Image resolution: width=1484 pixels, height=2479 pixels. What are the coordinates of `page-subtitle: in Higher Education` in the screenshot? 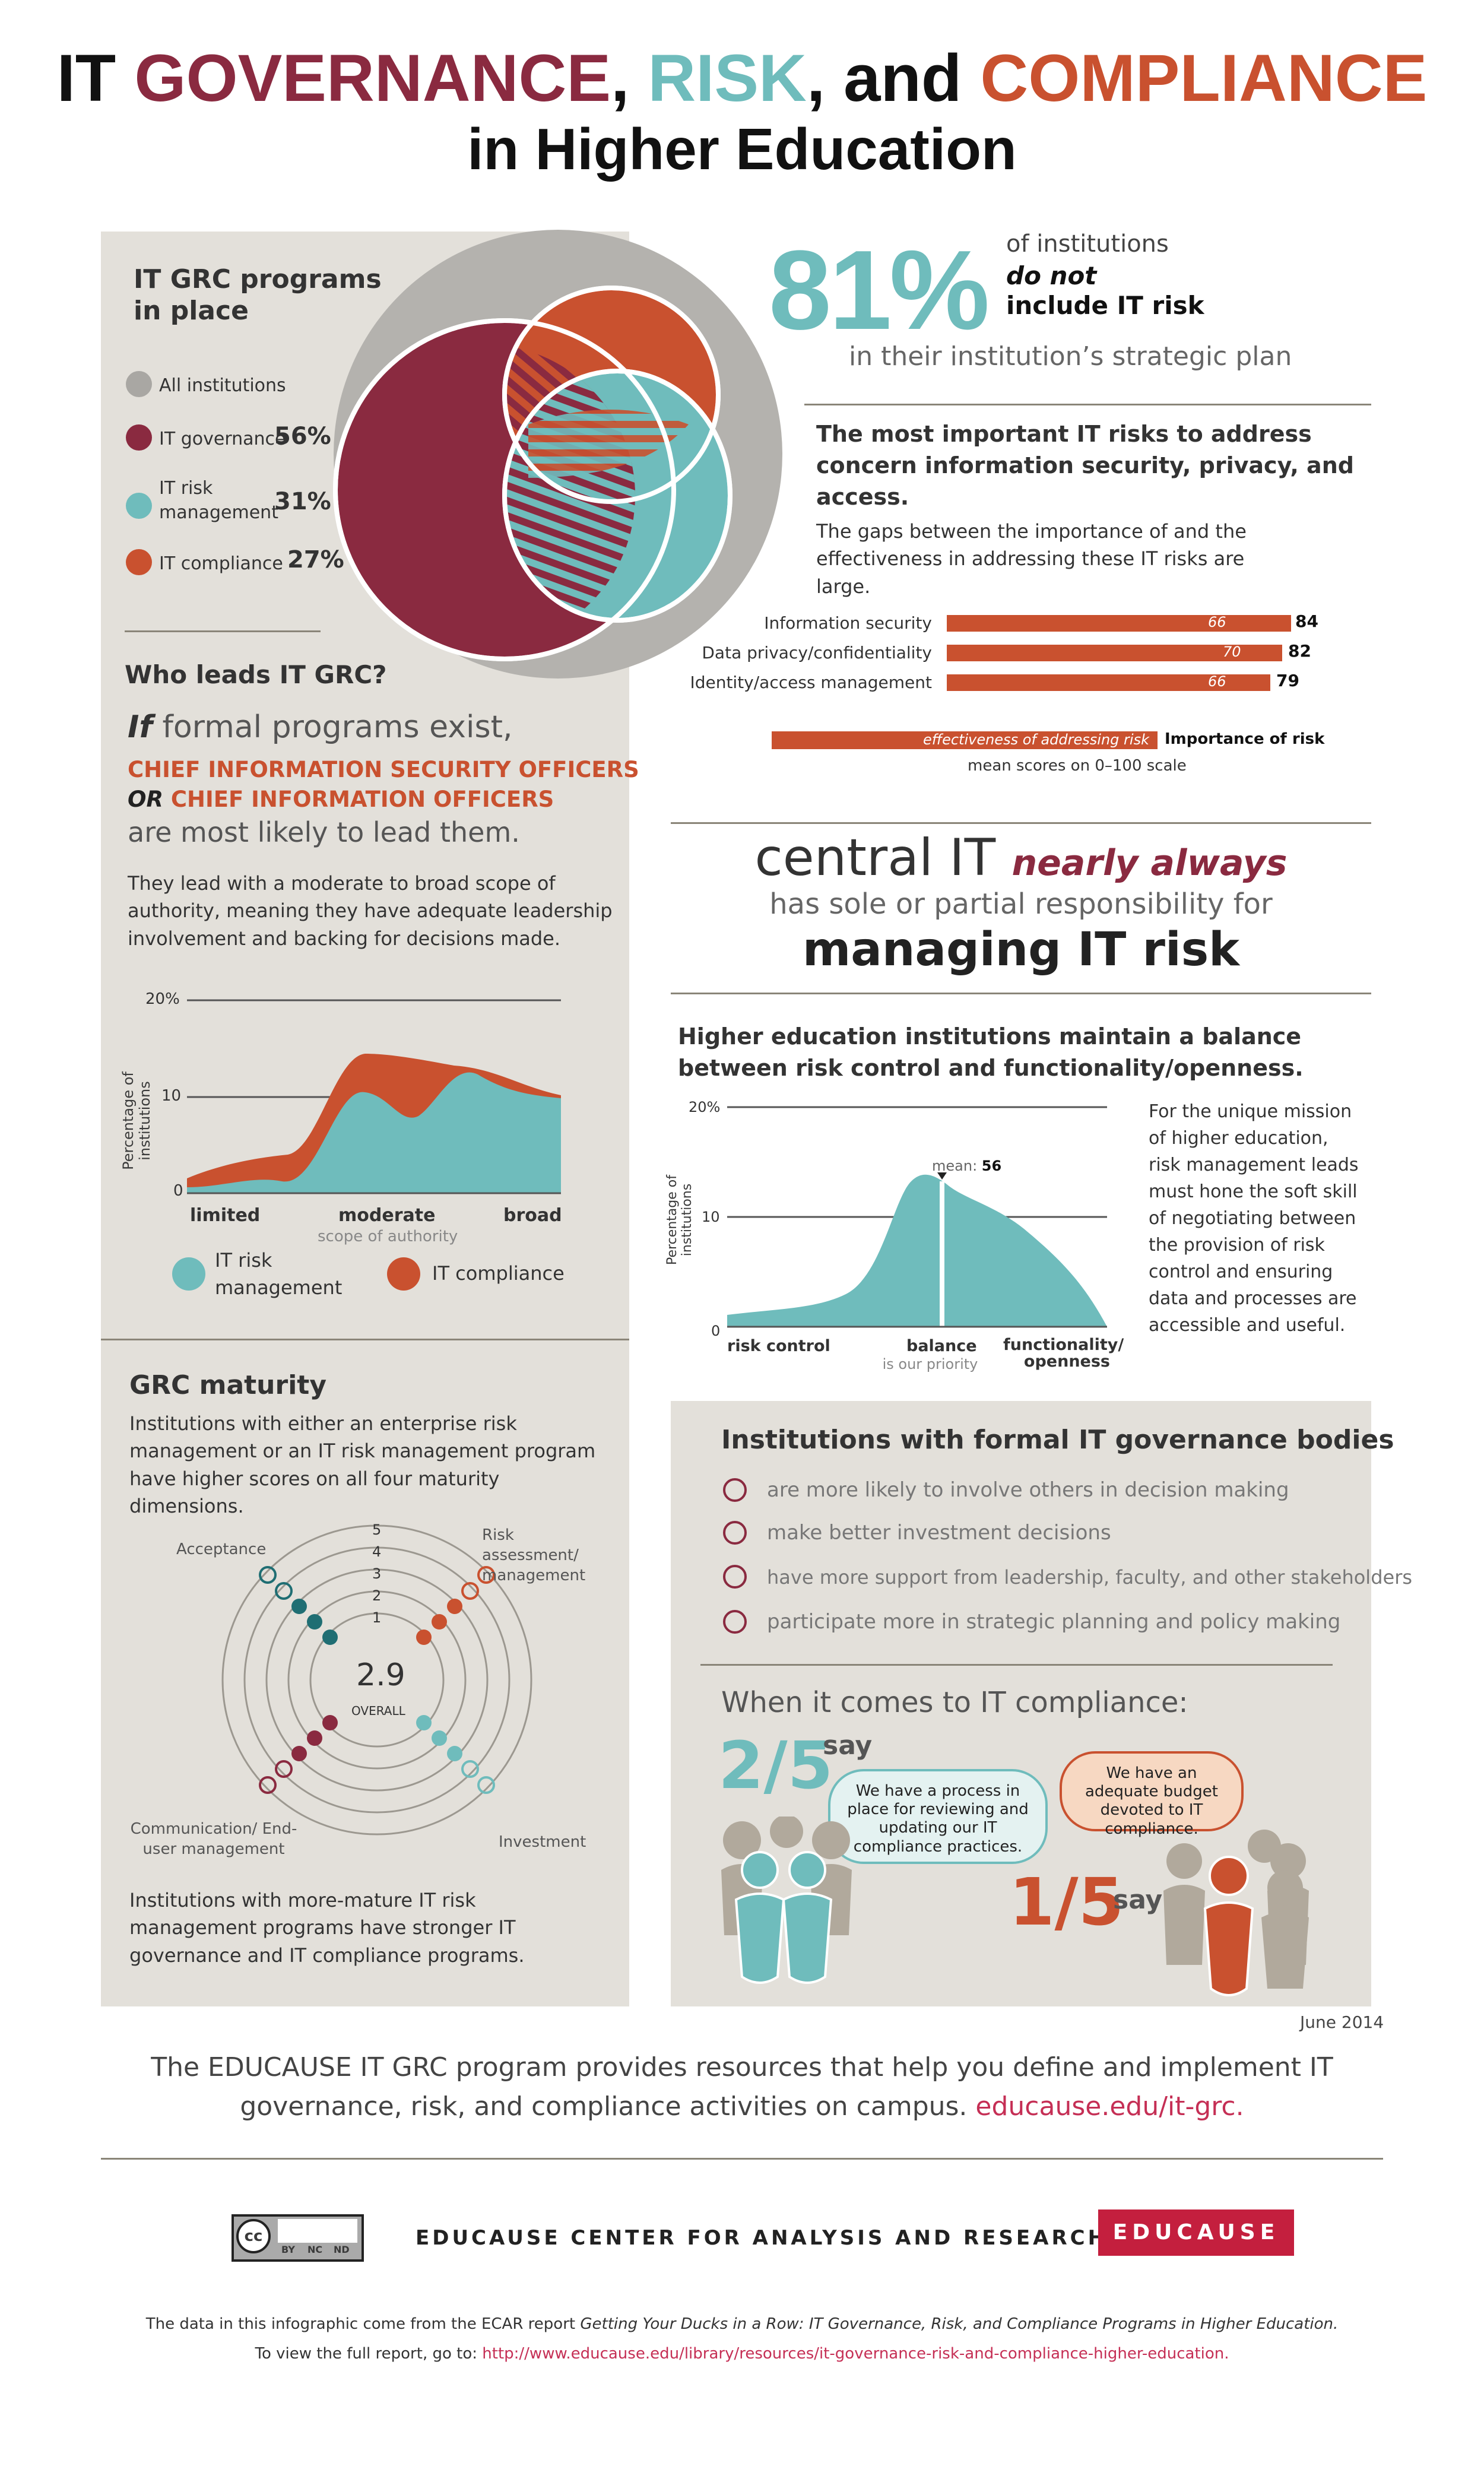 It's located at (742, 149).